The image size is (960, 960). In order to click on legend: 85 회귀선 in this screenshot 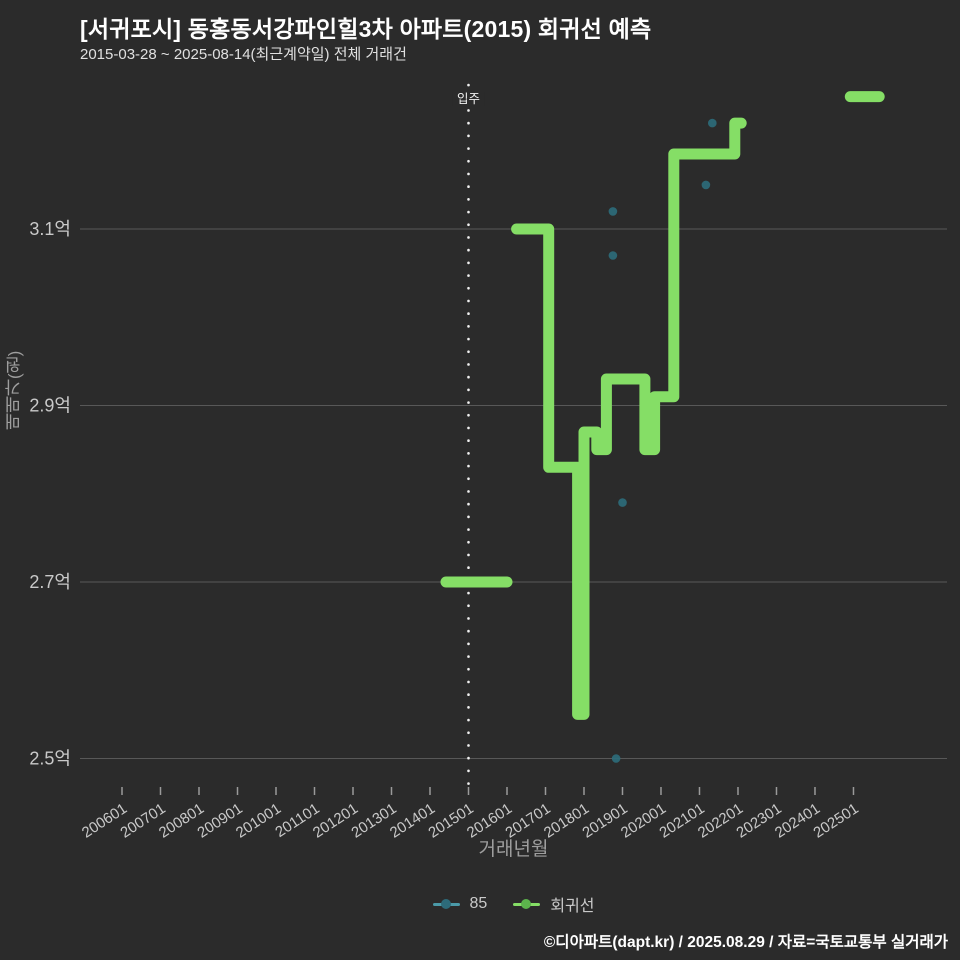, I will do `click(513, 904)`.